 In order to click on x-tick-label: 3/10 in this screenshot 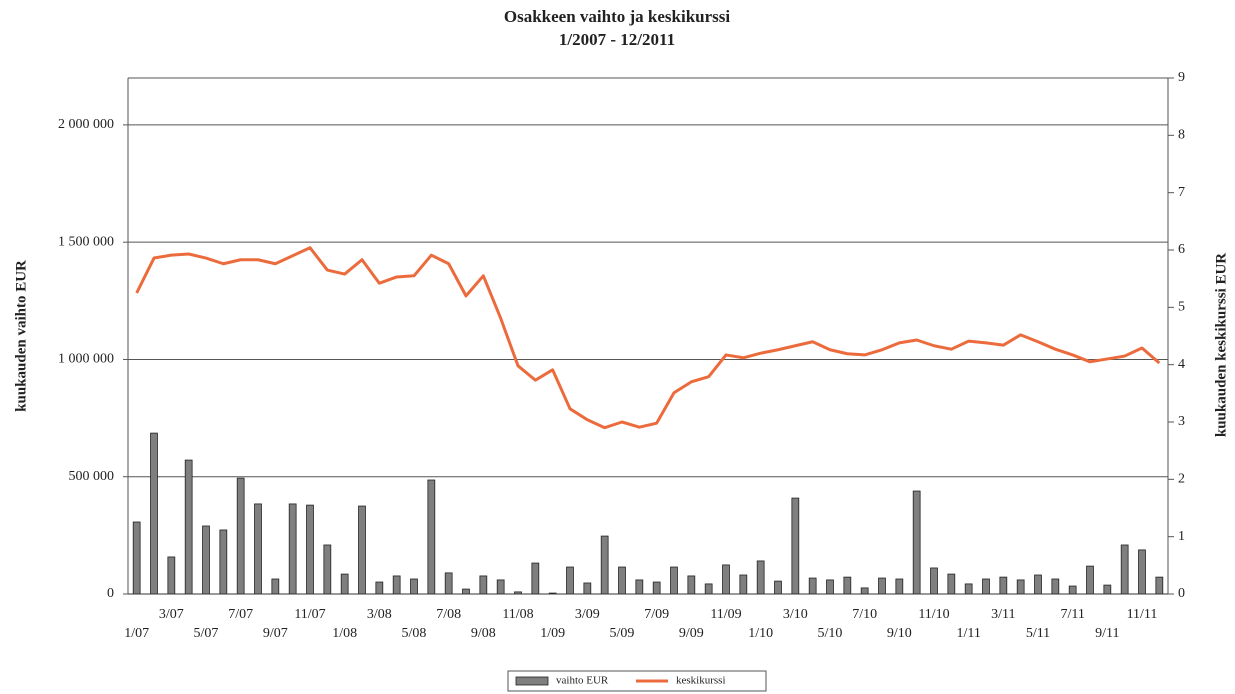, I will do `click(795, 614)`.